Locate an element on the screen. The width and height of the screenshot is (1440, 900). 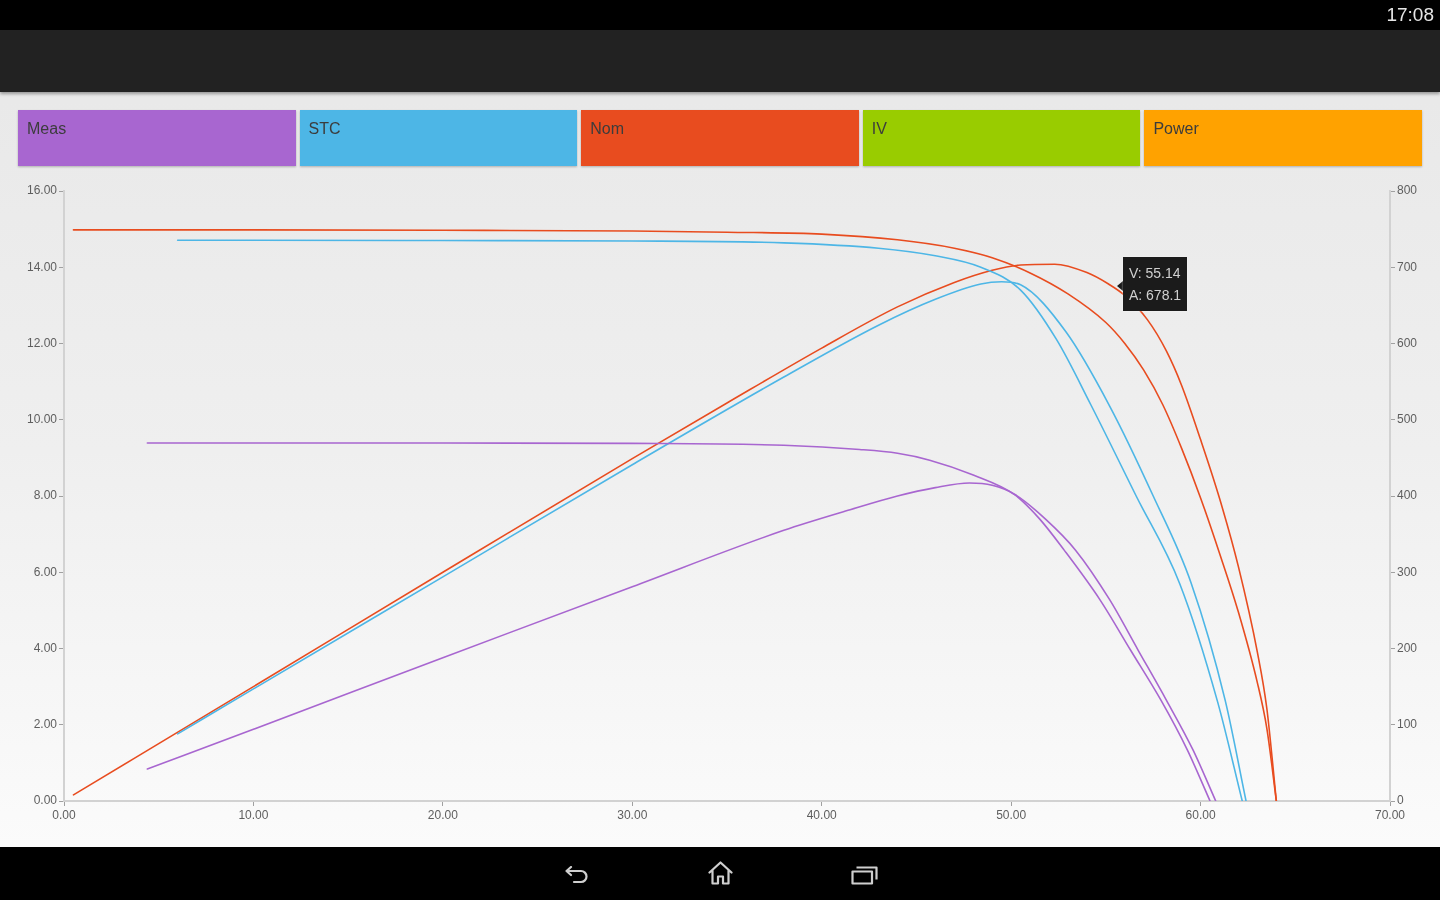
y2-tick-label: 700 is located at coordinates (1407, 266).